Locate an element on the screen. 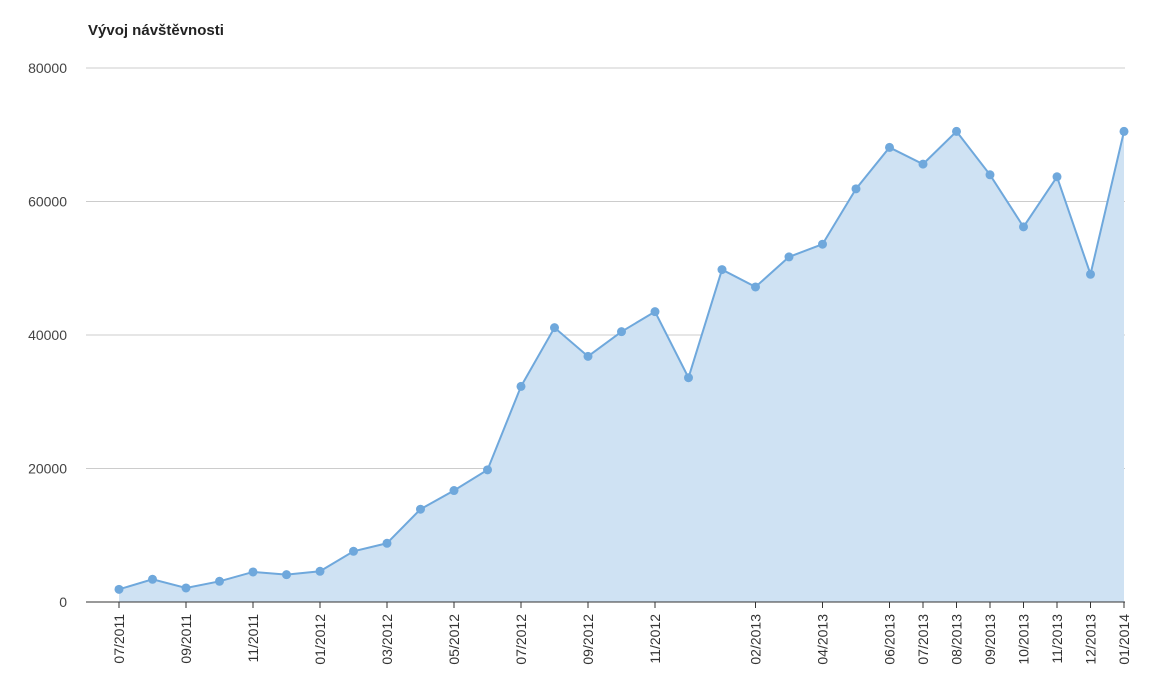 The width and height of the screenshot is (1162, 698). x-tick-label: 11/2013 is located at coordinates (1057, 639).